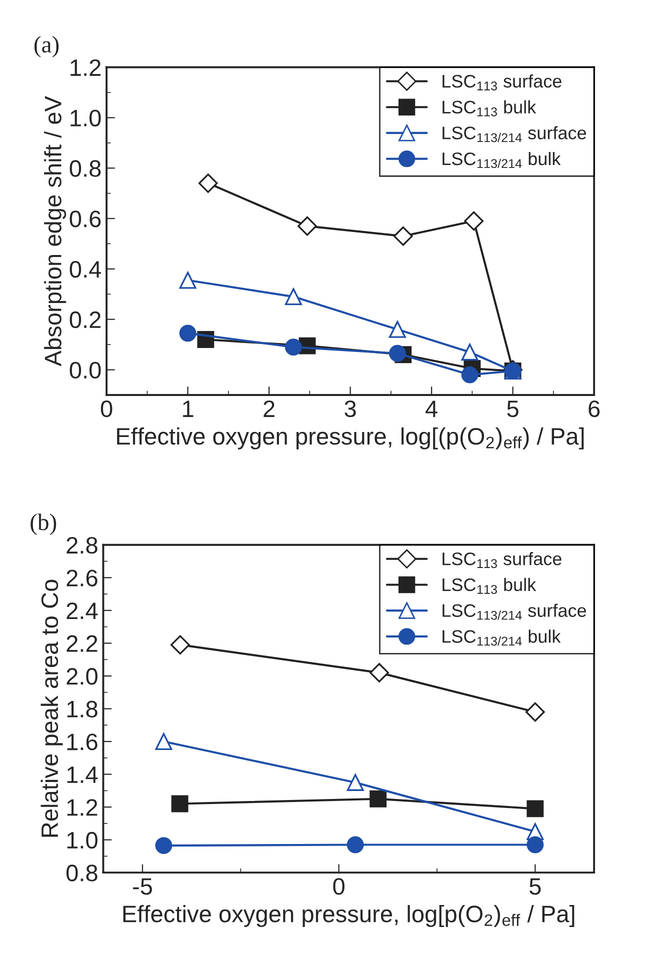  I want to click on chart-title: (b), so click(43, 525).